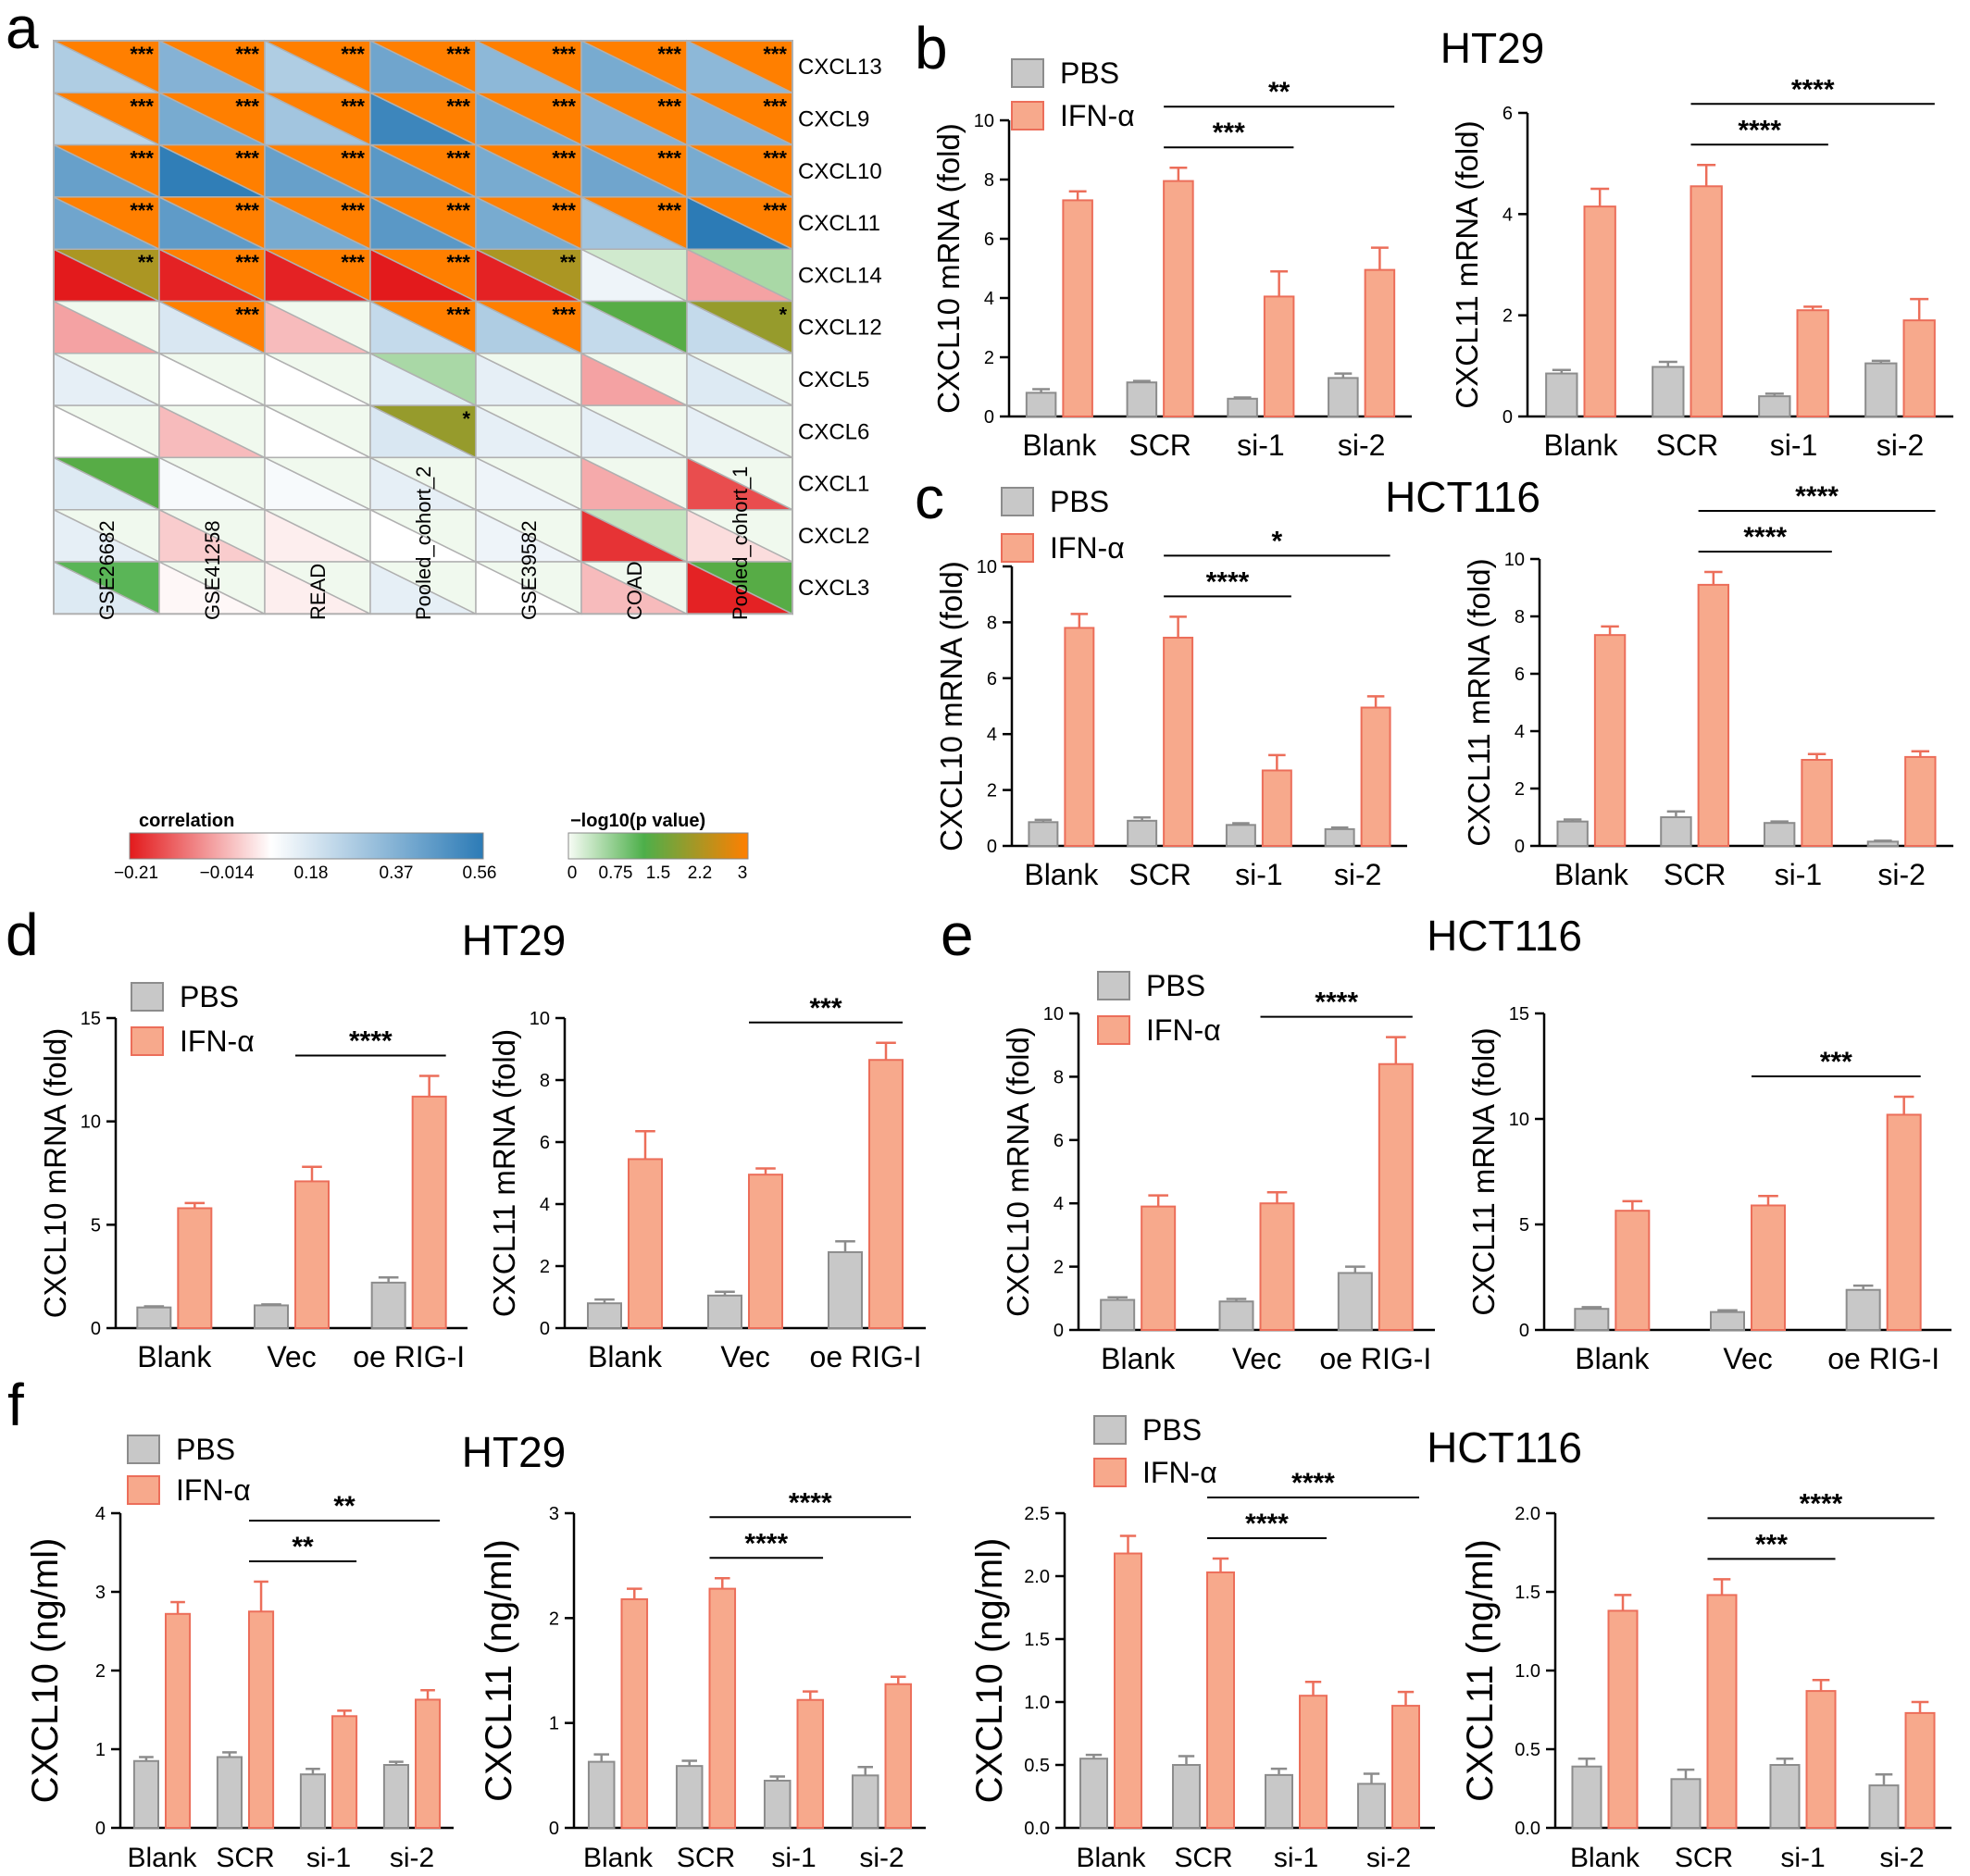 This screenshot has width=1970, height=1876. I want to click on p-tick: 2.2, so click(700, 873).